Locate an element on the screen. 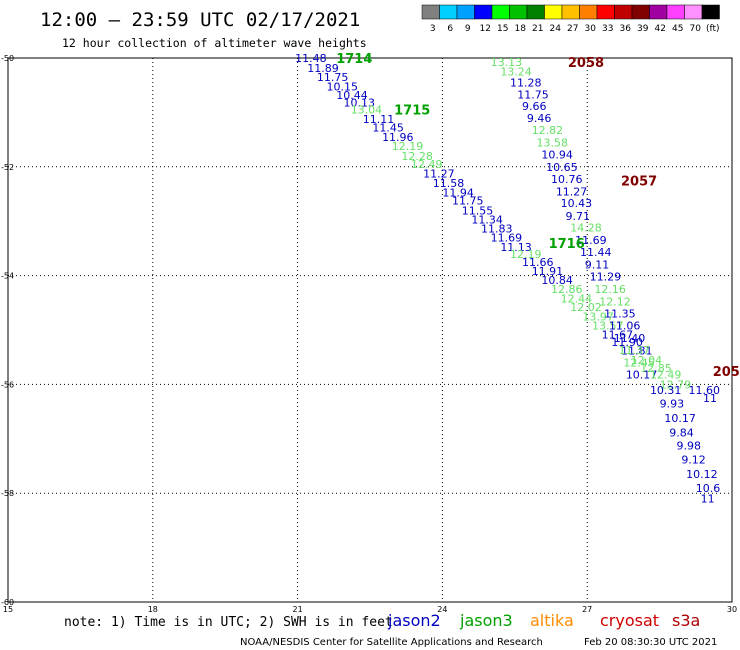  legend-item-s3a: s3a is located at coordinates (686, 620).